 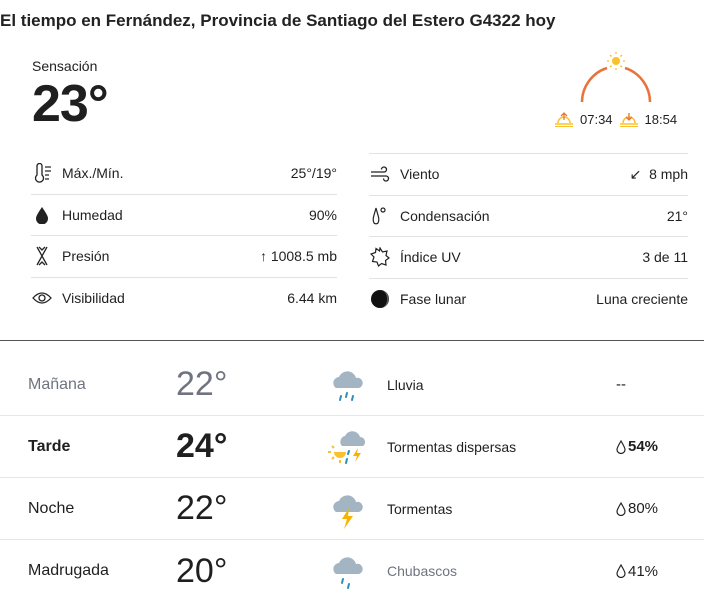 I want to click on sunset-time: 18:54, so click(x=661, y=119).